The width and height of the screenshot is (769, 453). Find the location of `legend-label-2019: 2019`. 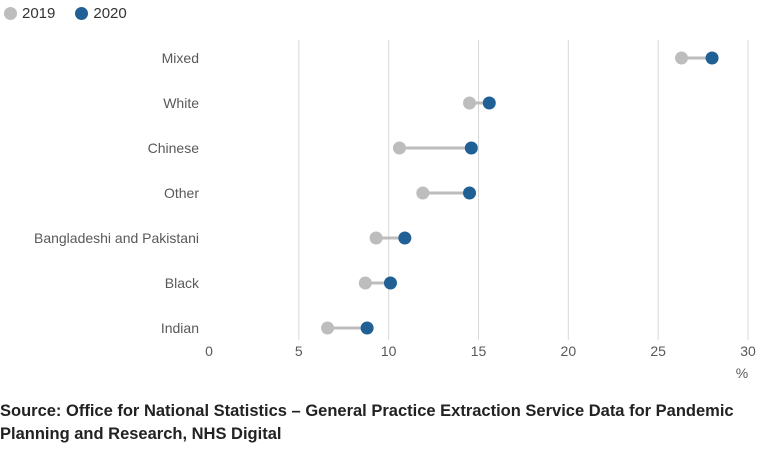

legend-label-2019: 2019 is located at coordinates (39, 13).